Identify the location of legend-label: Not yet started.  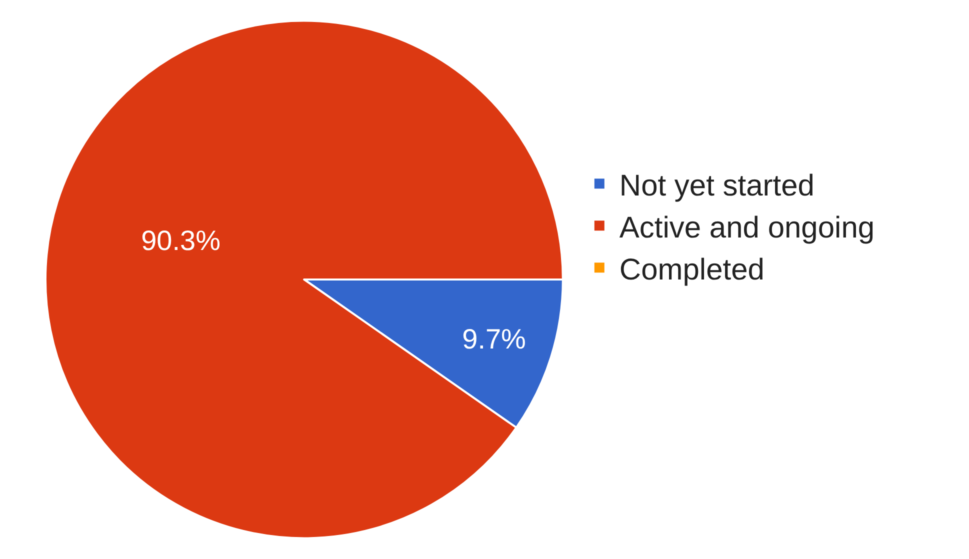
(716, 185).